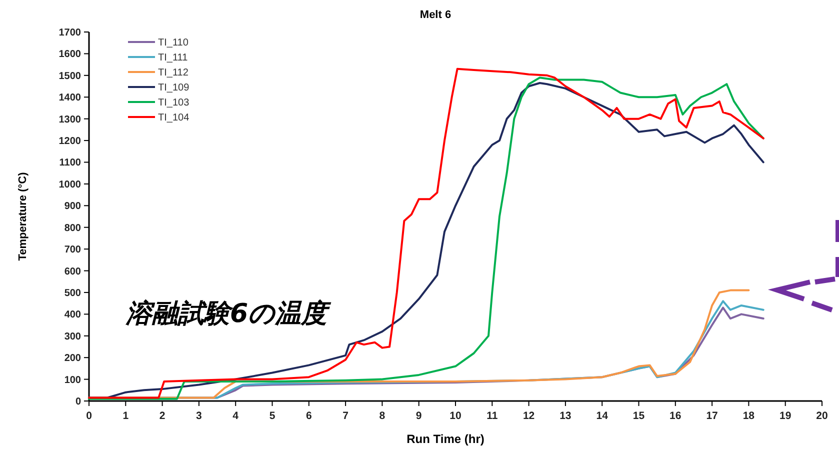  What do you see at coordinates (419, 416) in the screenshot?
I see `x-tick-label: 9` at bounding box center [419, 416].